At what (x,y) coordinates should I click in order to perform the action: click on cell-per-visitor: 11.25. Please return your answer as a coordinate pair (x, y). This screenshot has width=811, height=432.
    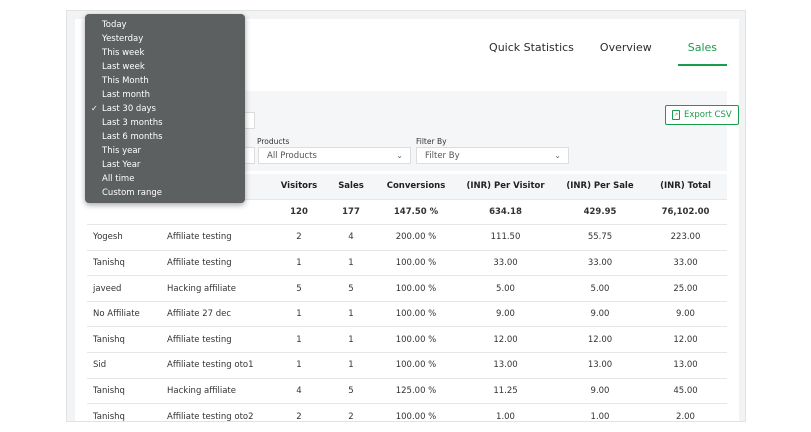
    Looking at the image, I should click on (505, 391).